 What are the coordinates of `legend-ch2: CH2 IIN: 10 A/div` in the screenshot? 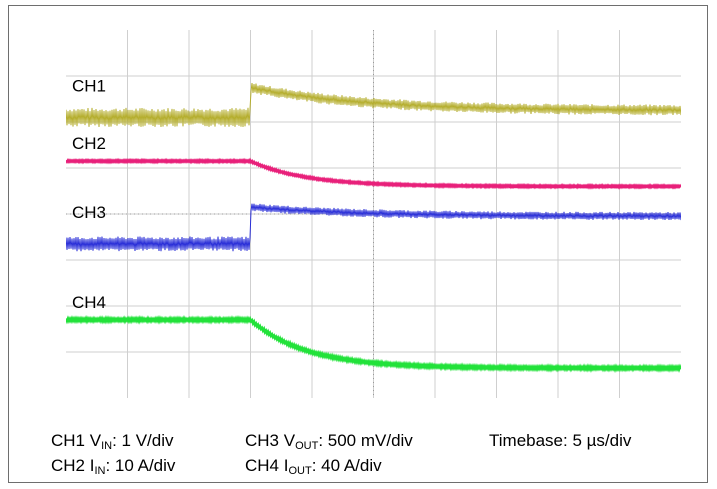 It's located at (113, 466).